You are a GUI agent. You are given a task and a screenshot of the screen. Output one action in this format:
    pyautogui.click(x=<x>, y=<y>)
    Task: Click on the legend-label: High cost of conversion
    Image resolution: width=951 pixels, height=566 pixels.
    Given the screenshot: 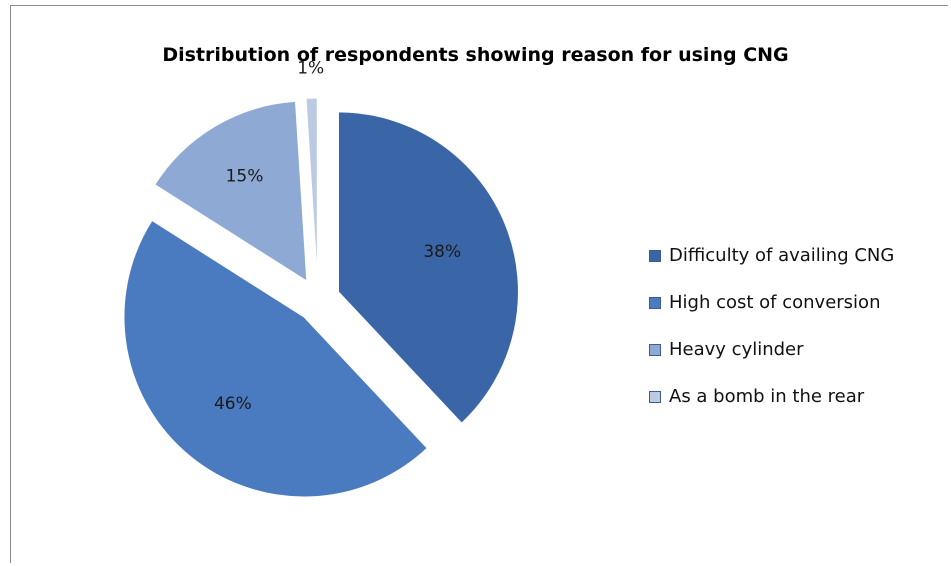 What is the action you would take?
    pyautogui.click(x=775, y=302)
    